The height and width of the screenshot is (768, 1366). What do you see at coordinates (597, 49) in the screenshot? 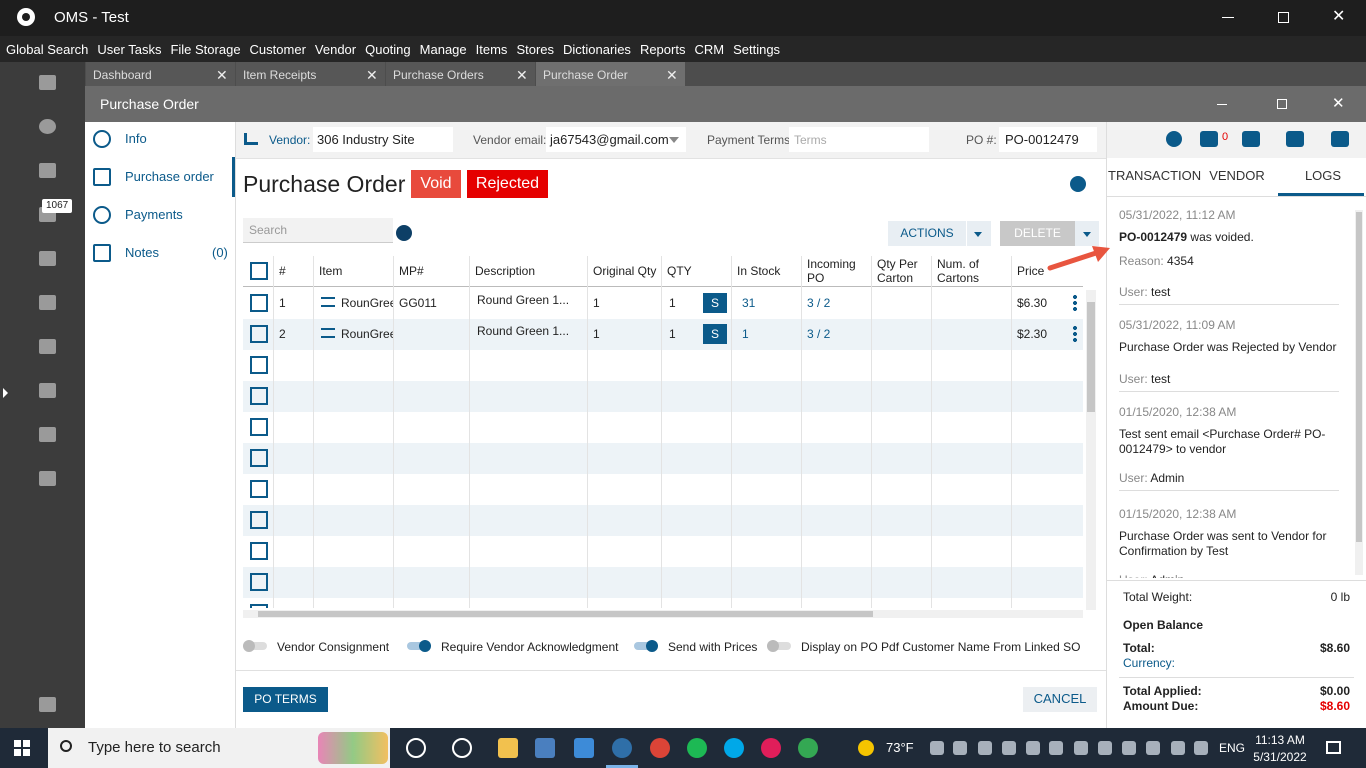
I see `menu-item: Dictionaries` at bounding box center [597, 49].